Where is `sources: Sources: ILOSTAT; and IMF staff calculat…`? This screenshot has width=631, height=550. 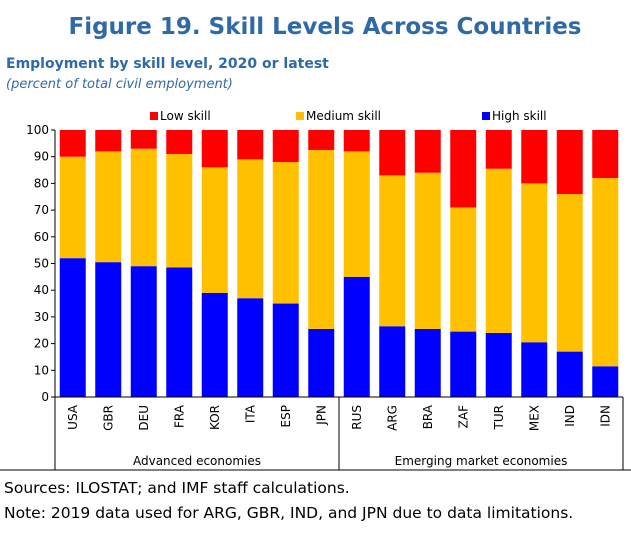 sources: Sources: ILOSTAT; and IMF staff calculat… is located at coordinates (177, 488).